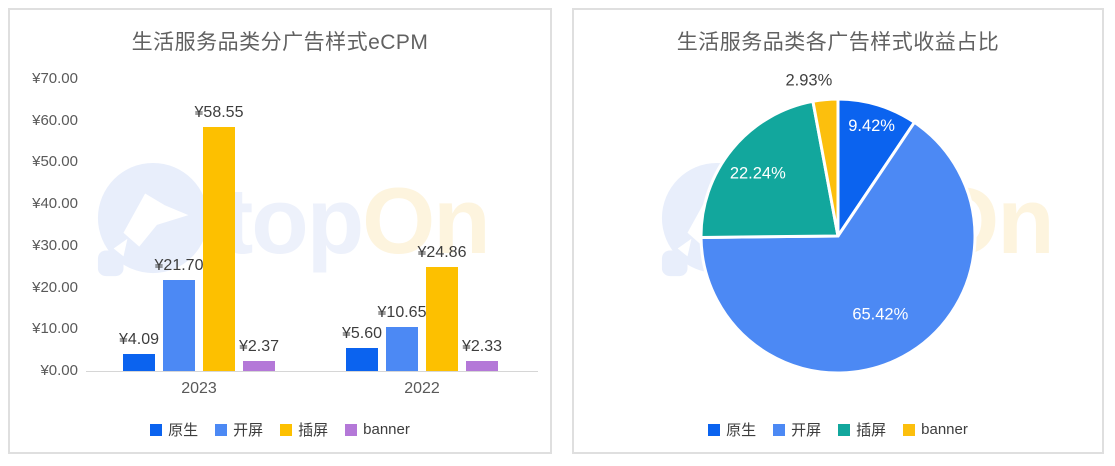  I want to click on bar-开屏-2022, so click(402, 349).